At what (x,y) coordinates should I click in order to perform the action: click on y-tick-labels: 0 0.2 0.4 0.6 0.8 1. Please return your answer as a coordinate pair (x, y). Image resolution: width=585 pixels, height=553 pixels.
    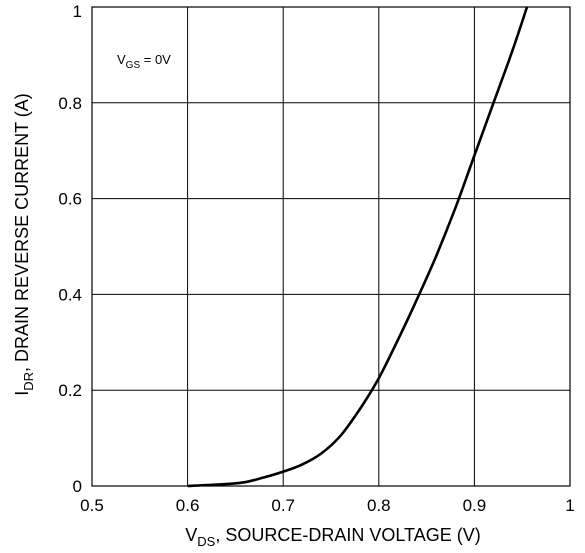
    Looking at the image, I should click on (70, 249).